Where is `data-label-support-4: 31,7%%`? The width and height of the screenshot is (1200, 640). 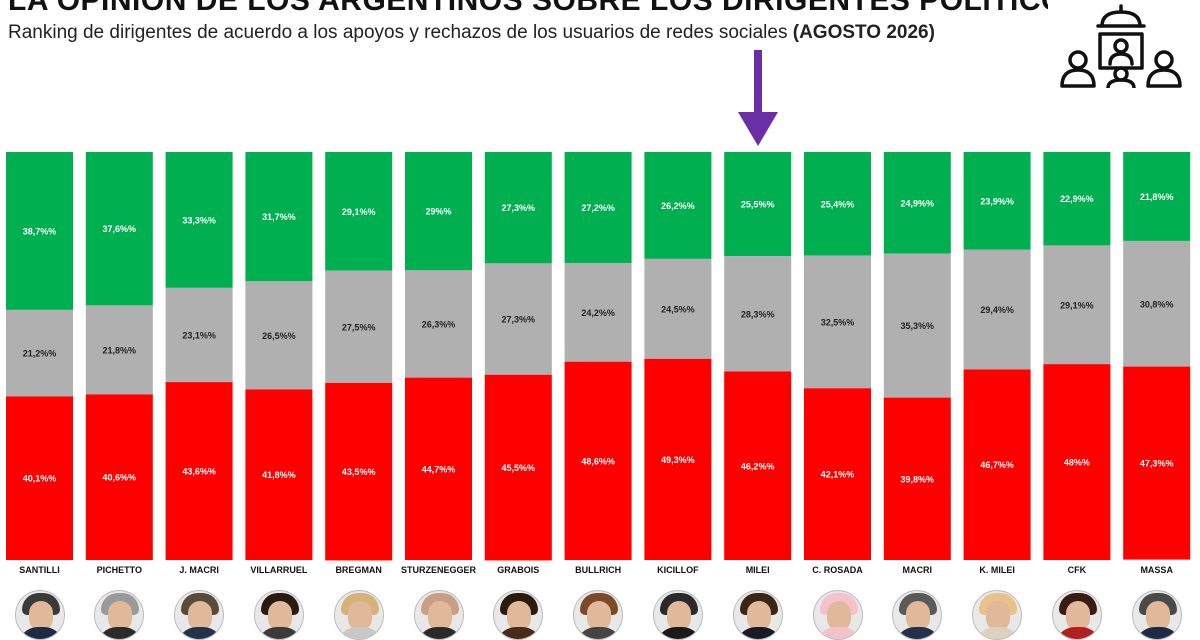
data-label-support-4: 31,7%% is located at coordinates (279, 217).